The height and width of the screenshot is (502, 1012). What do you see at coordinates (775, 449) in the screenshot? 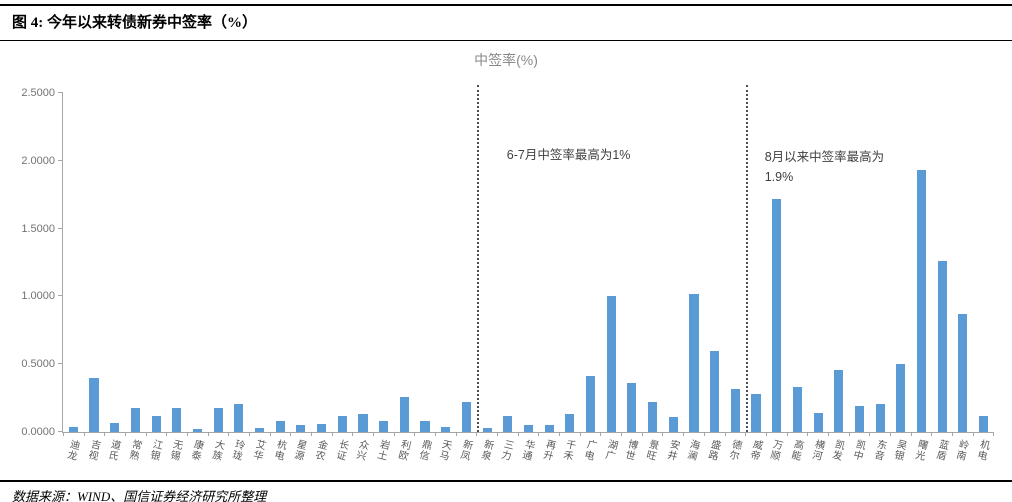
I see `x-axis-label: 万顺` at bounding box center [775, 449].